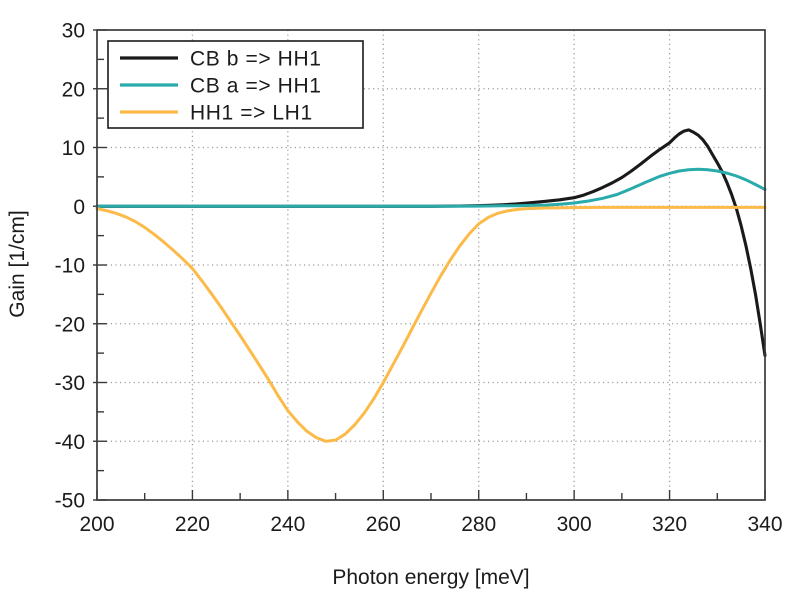 The image size is (800, 600). I want to click on legend-item: CB a => HH1, so click(221, 86).